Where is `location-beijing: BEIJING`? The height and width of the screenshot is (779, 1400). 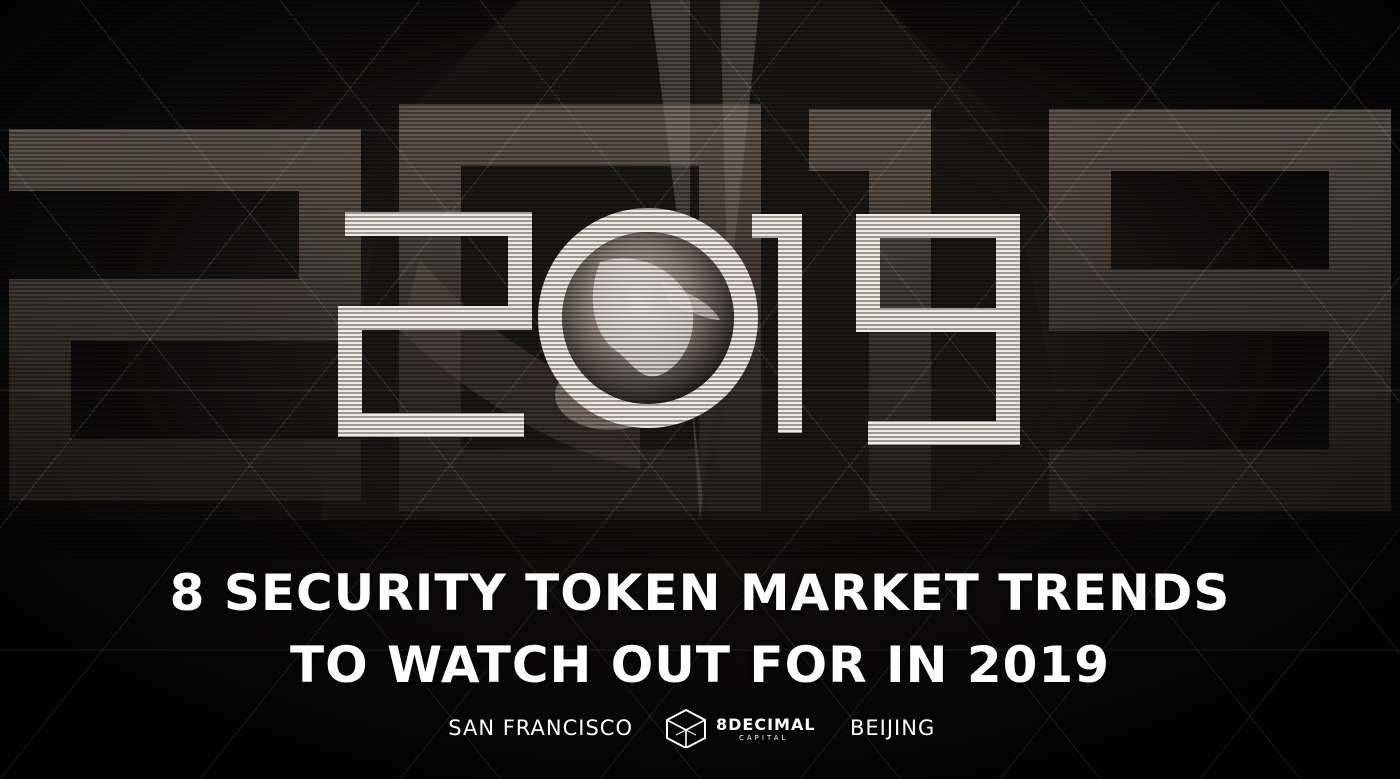
location-beijing: BEIJING is located at coordinates (893, 728).